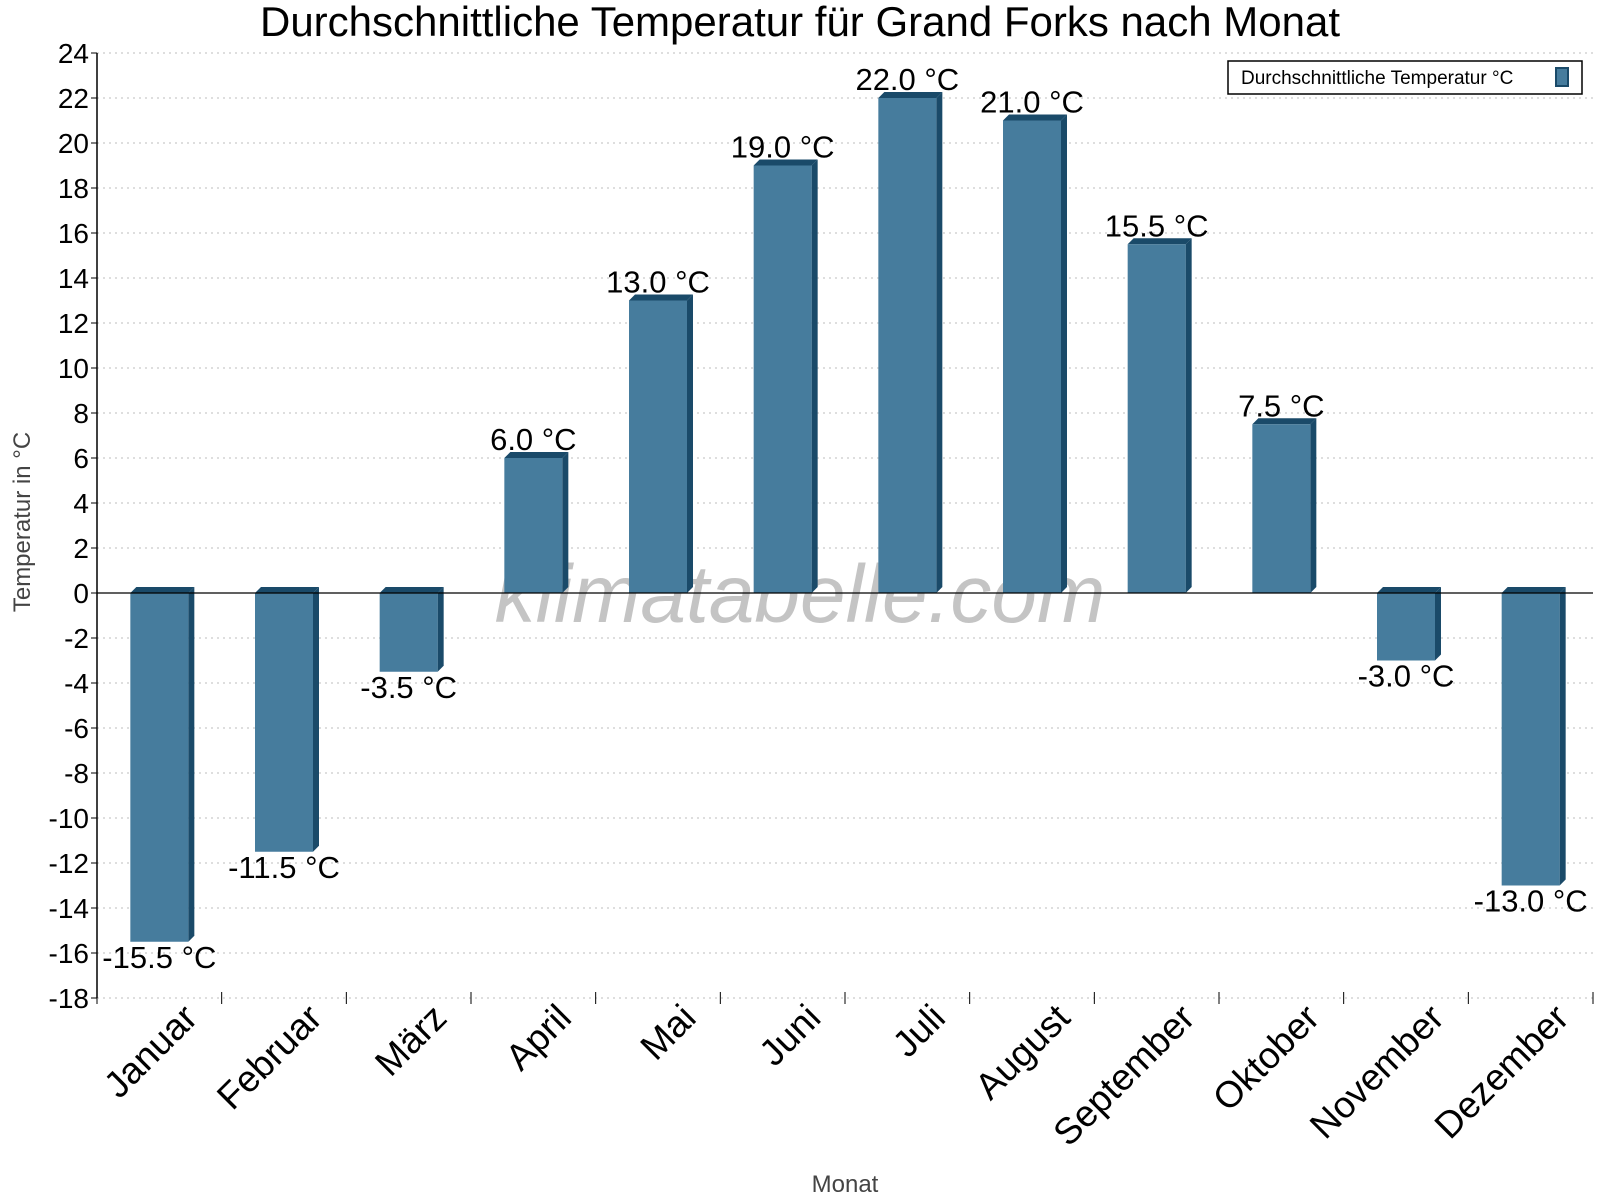 The image size is (1600, 1200). I want to click on data-label: 22.0 °C, so click(907, 79).